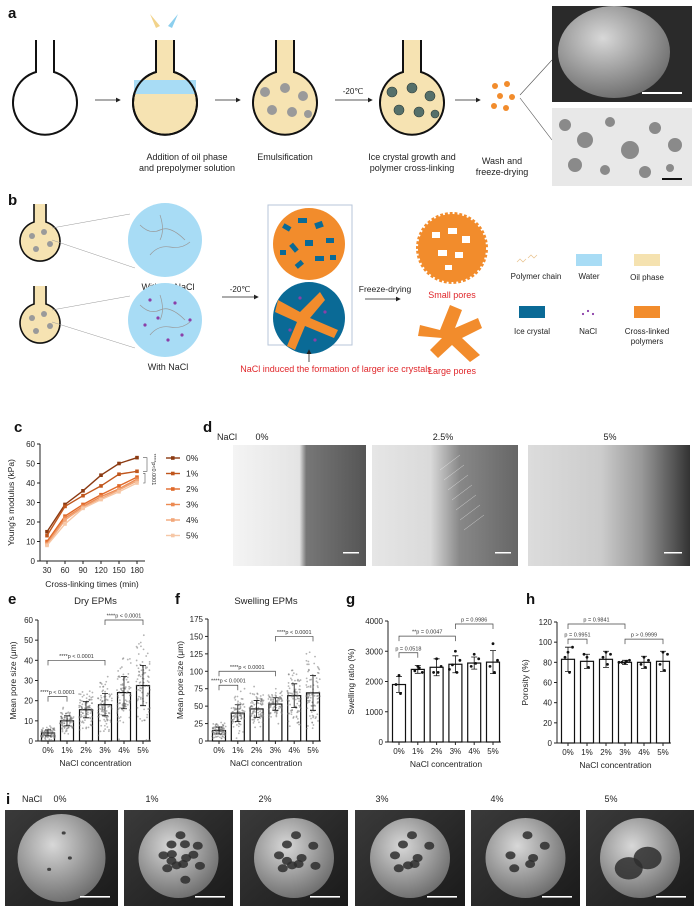 This screenshot has height=907, width=697. What do you see at coordinates (40, 233) in the screenshot?
I see `flask-without-nacl` at bounding box center [40, 233].